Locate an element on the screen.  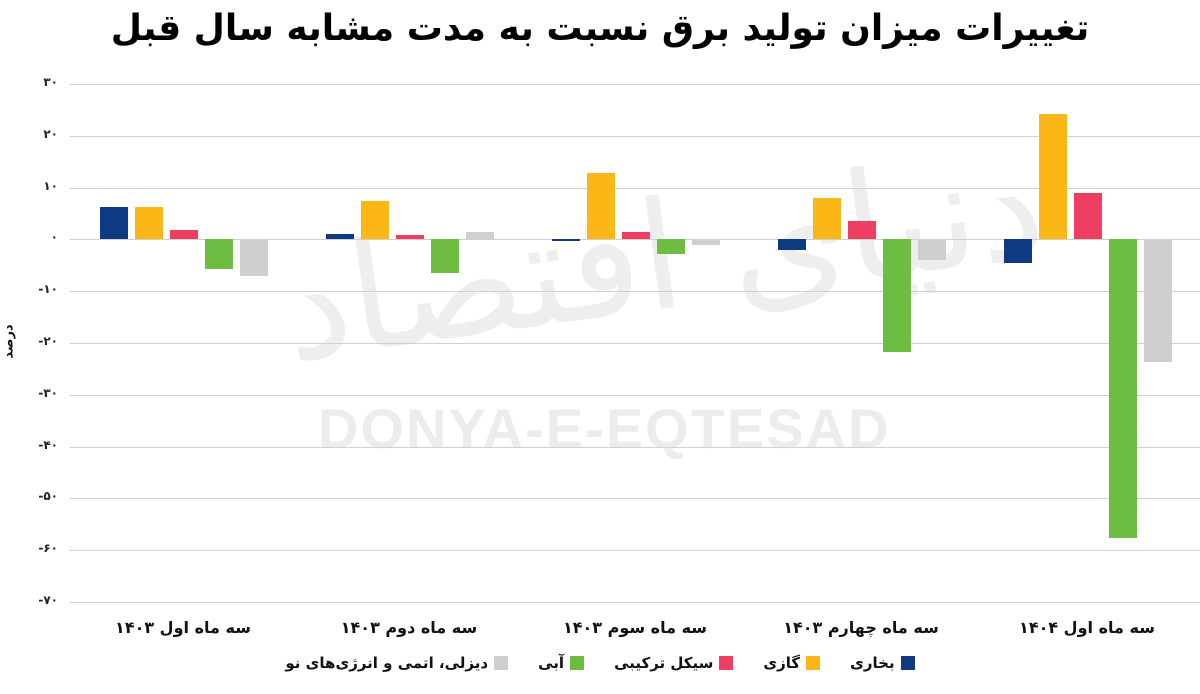
legend-item: گازی is located at coordinates (792, 663).